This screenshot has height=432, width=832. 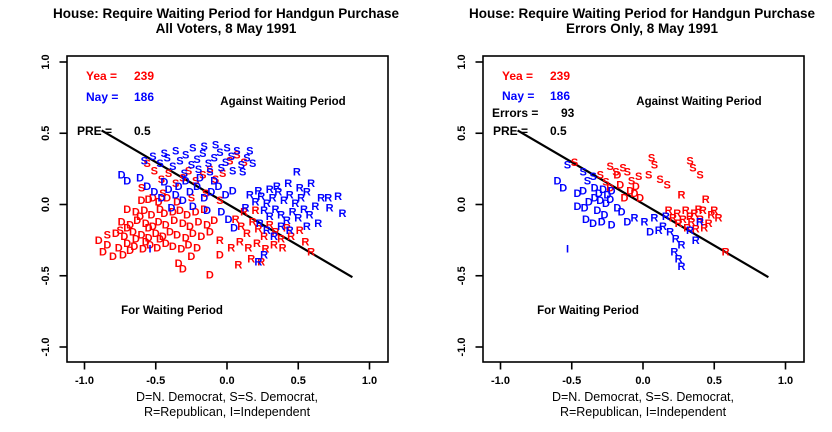 What do you see at coordinates (518, 96) in the screenshot?
I see `nay-count-label: Nay =` at bounding box center [518, 96].